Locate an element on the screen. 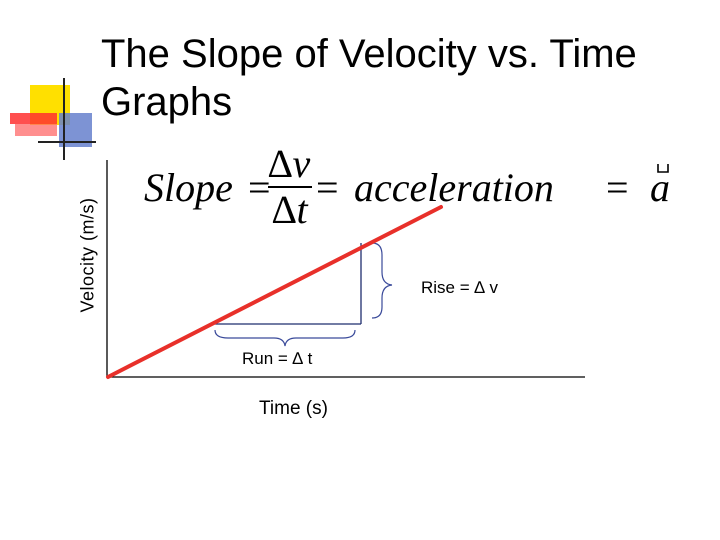 The height and width of the screenshot is (540, 720). equation-rhs: a is located at coordinates (660, 187).